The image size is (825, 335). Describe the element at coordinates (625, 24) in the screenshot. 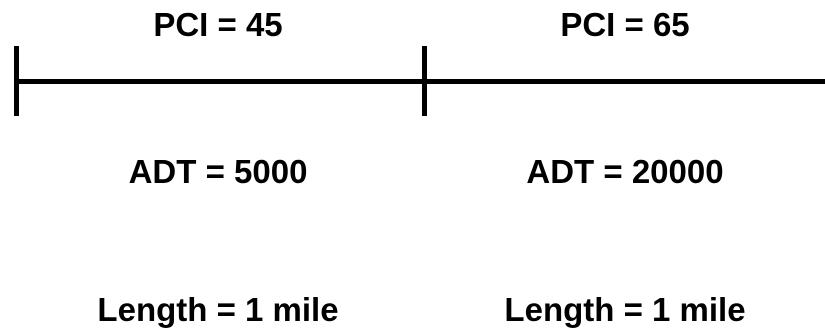

I see `segment-2-pci-label: PCI = 65` at that location.